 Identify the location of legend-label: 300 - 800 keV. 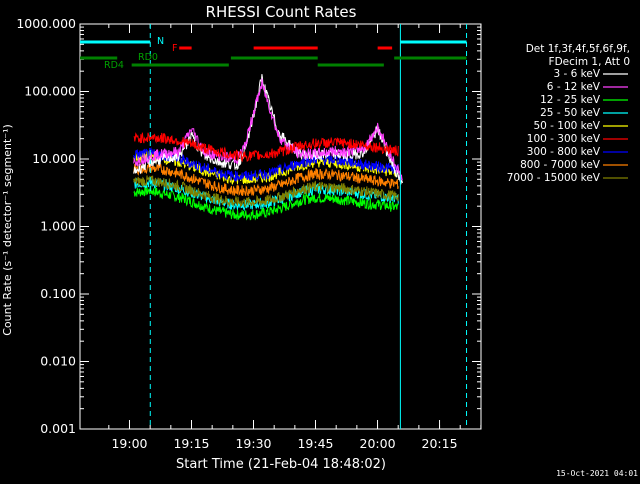
(564, 152).